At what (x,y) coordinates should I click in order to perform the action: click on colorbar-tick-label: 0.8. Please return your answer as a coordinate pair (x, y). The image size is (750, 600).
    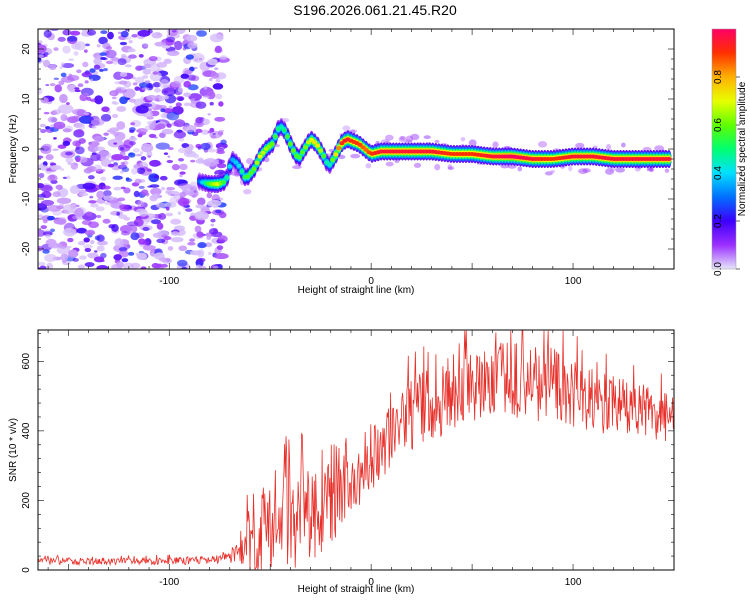
    Looking at the image, I should click on (718, 77).